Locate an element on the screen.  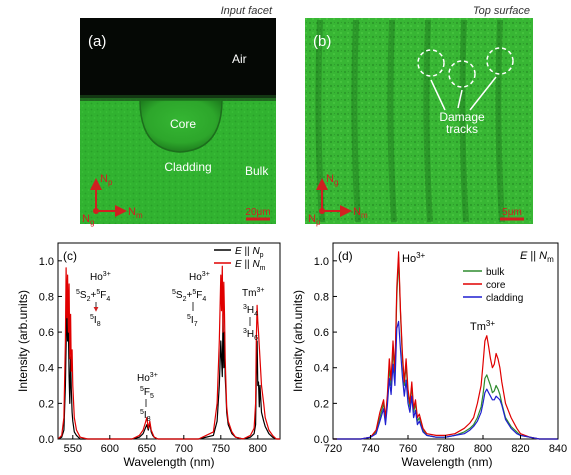
core-label: Core is located at coordinates (183, 124).